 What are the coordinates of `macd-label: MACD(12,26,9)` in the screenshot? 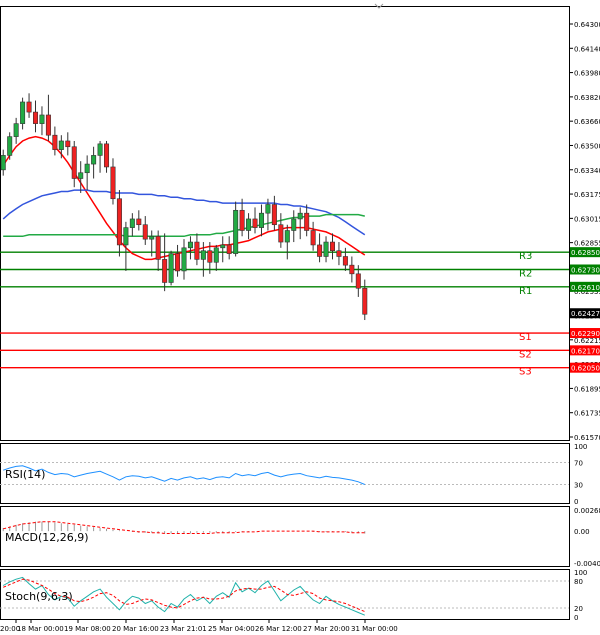 It's located at (47, 537).